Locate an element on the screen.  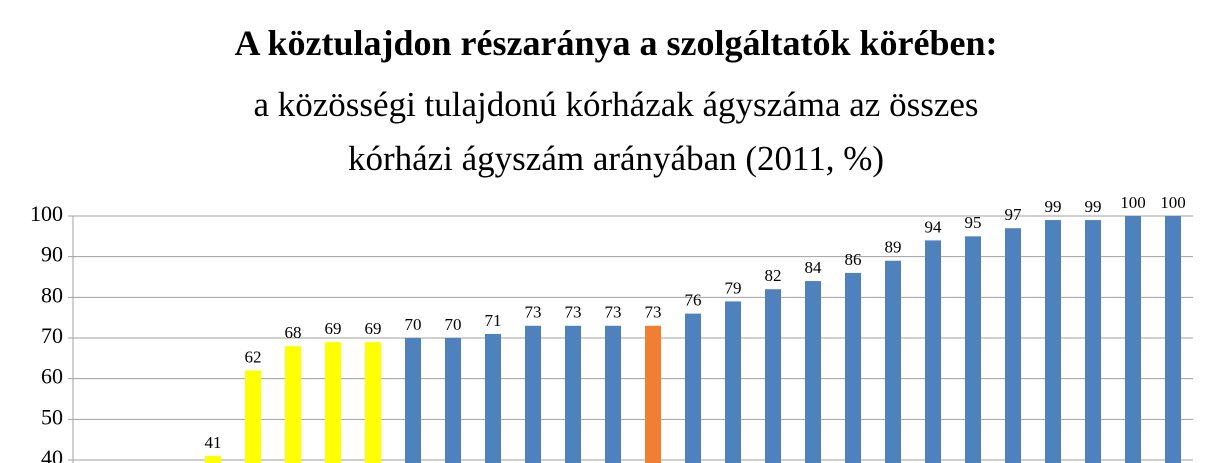
value-label: 76 is located at coordinates (693, 300).